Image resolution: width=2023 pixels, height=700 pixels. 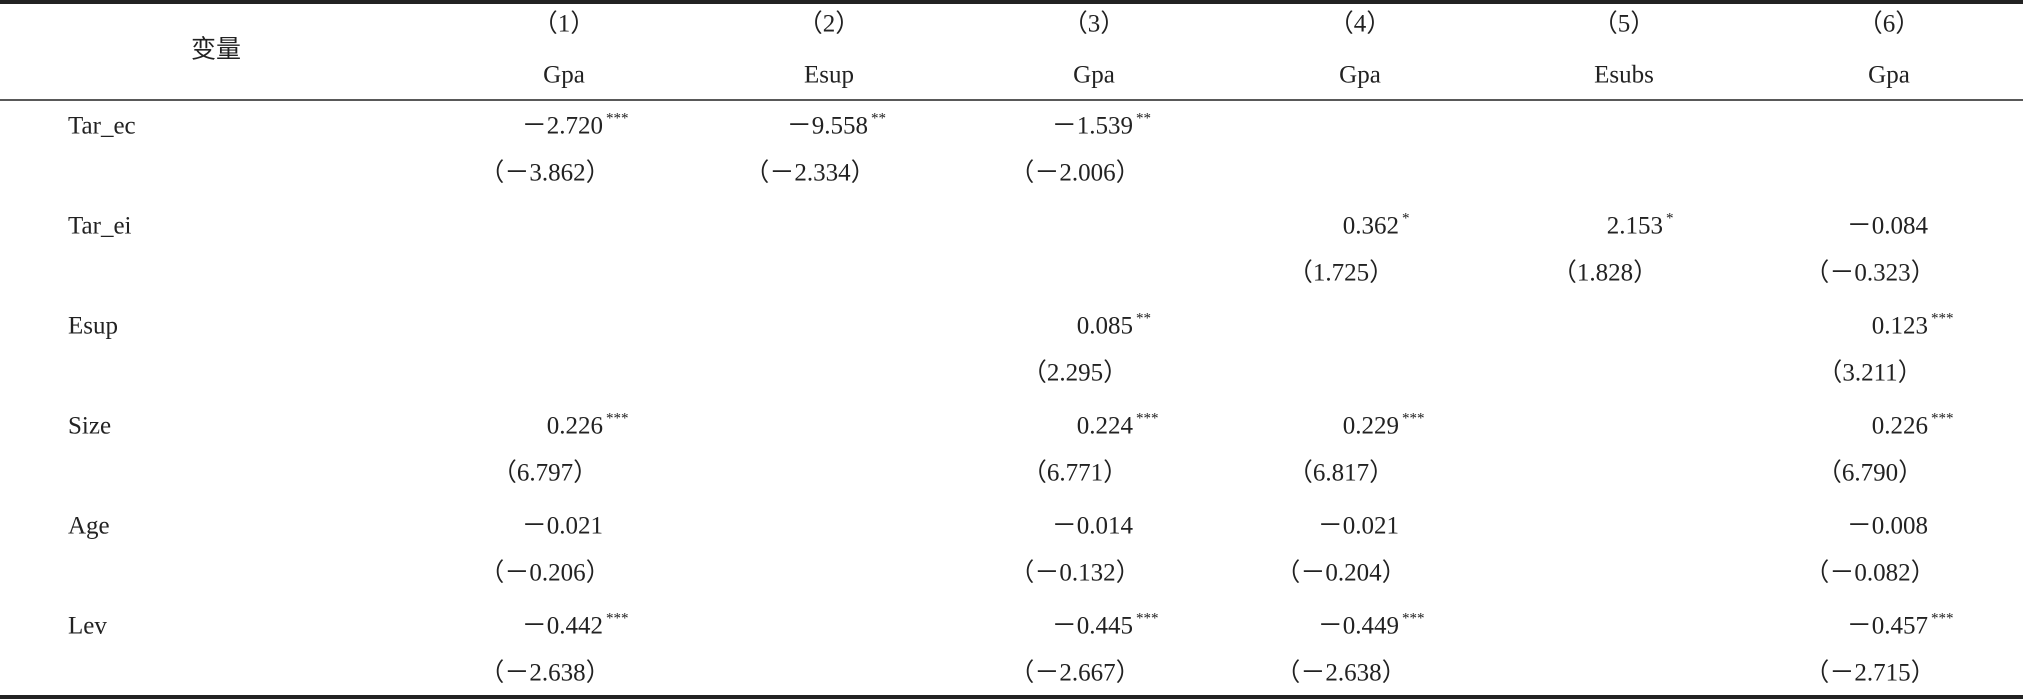 I want to click on variable-name: Tar_ec, so click(x=102, y=126).